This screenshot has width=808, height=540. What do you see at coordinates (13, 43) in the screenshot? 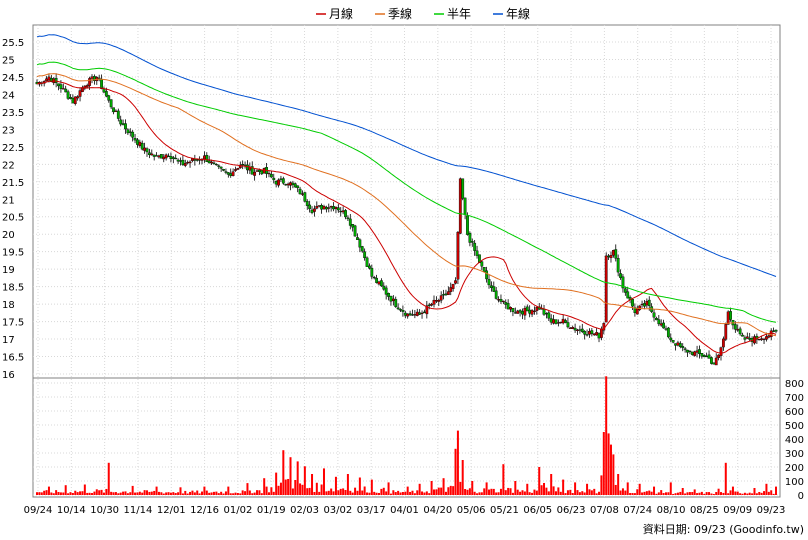
I see `price-tick-19: 25.5` at bounding box center [13, 43].